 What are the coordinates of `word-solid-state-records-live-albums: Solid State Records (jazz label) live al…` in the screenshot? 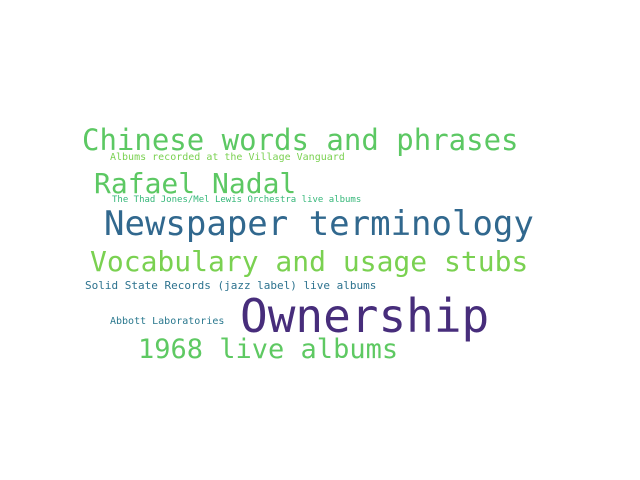 It's located at (231, 285).